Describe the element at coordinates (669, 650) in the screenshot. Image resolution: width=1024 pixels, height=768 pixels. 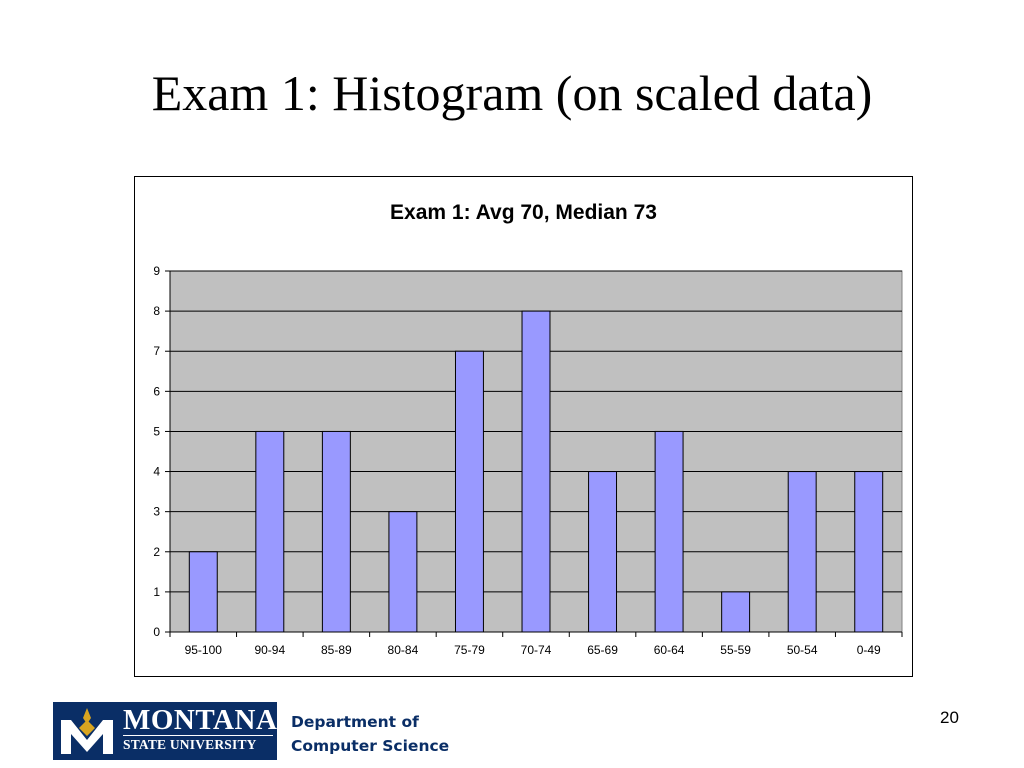
I see `x-tick-label: 60-64` at that location.